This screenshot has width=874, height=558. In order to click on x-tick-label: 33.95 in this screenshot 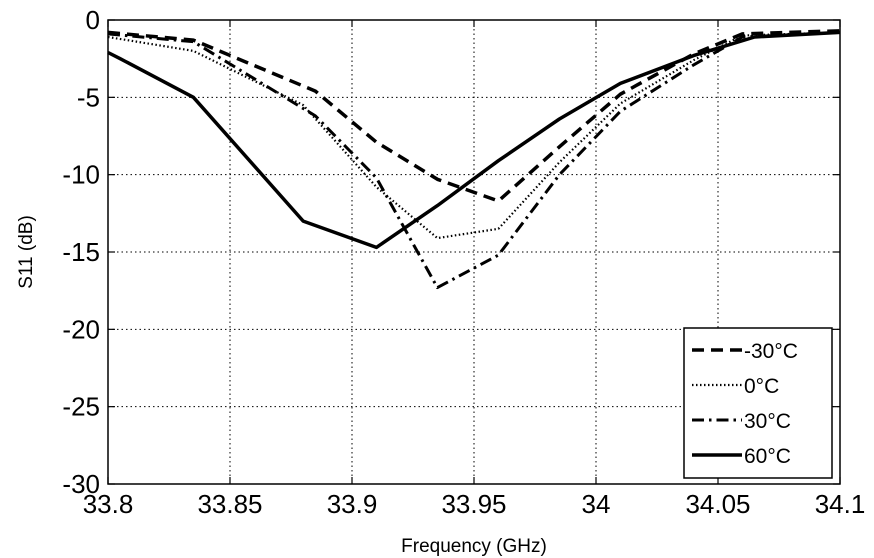, I will do `click(473, 504)`.